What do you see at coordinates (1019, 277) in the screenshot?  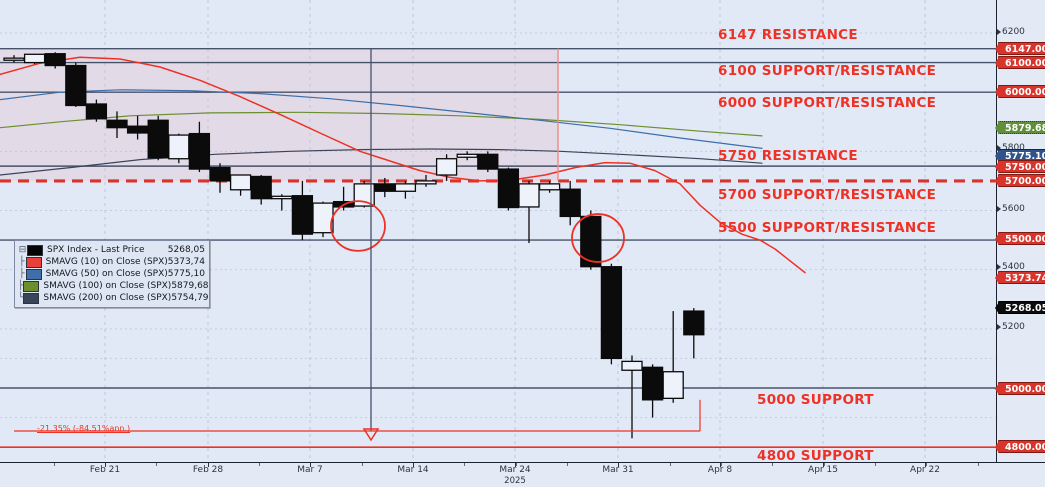 I see `price-tag: 5373.74` at bounding box center [1019, 277].